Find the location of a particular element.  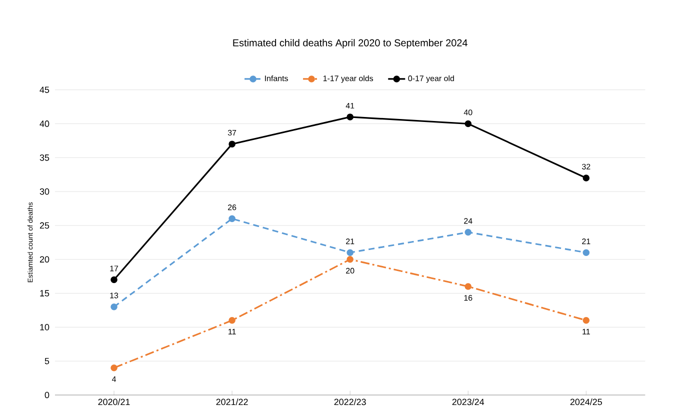

y-tick-label: 5 is located at coordinates (47, 361).